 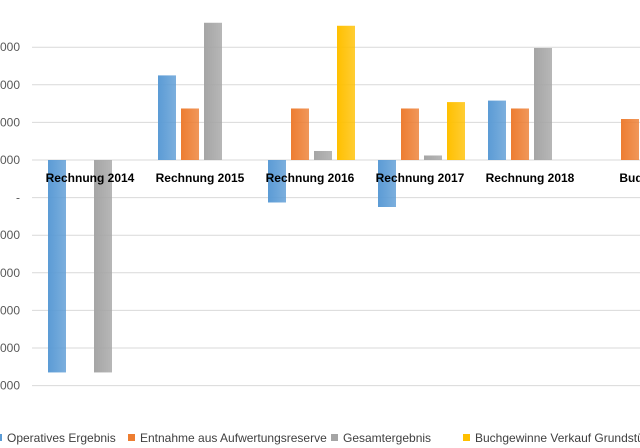 I want to click on category-label: Rechnung 2015, so click(x=200, y=178).